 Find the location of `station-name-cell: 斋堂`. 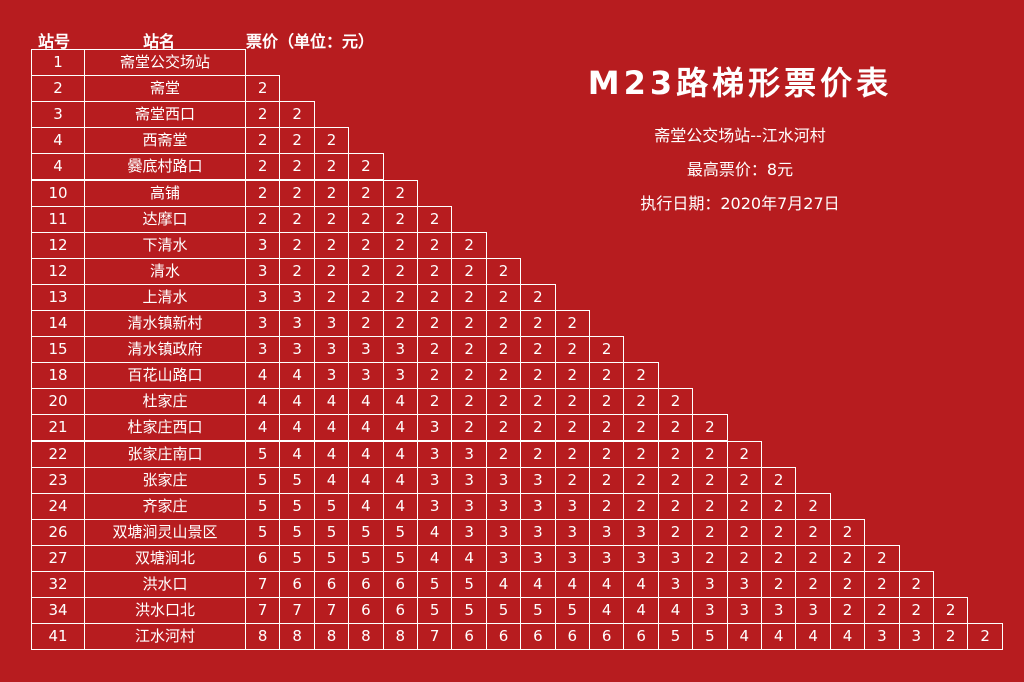

station-name-cell: 斋堂 is located at coordinates (165, 89).